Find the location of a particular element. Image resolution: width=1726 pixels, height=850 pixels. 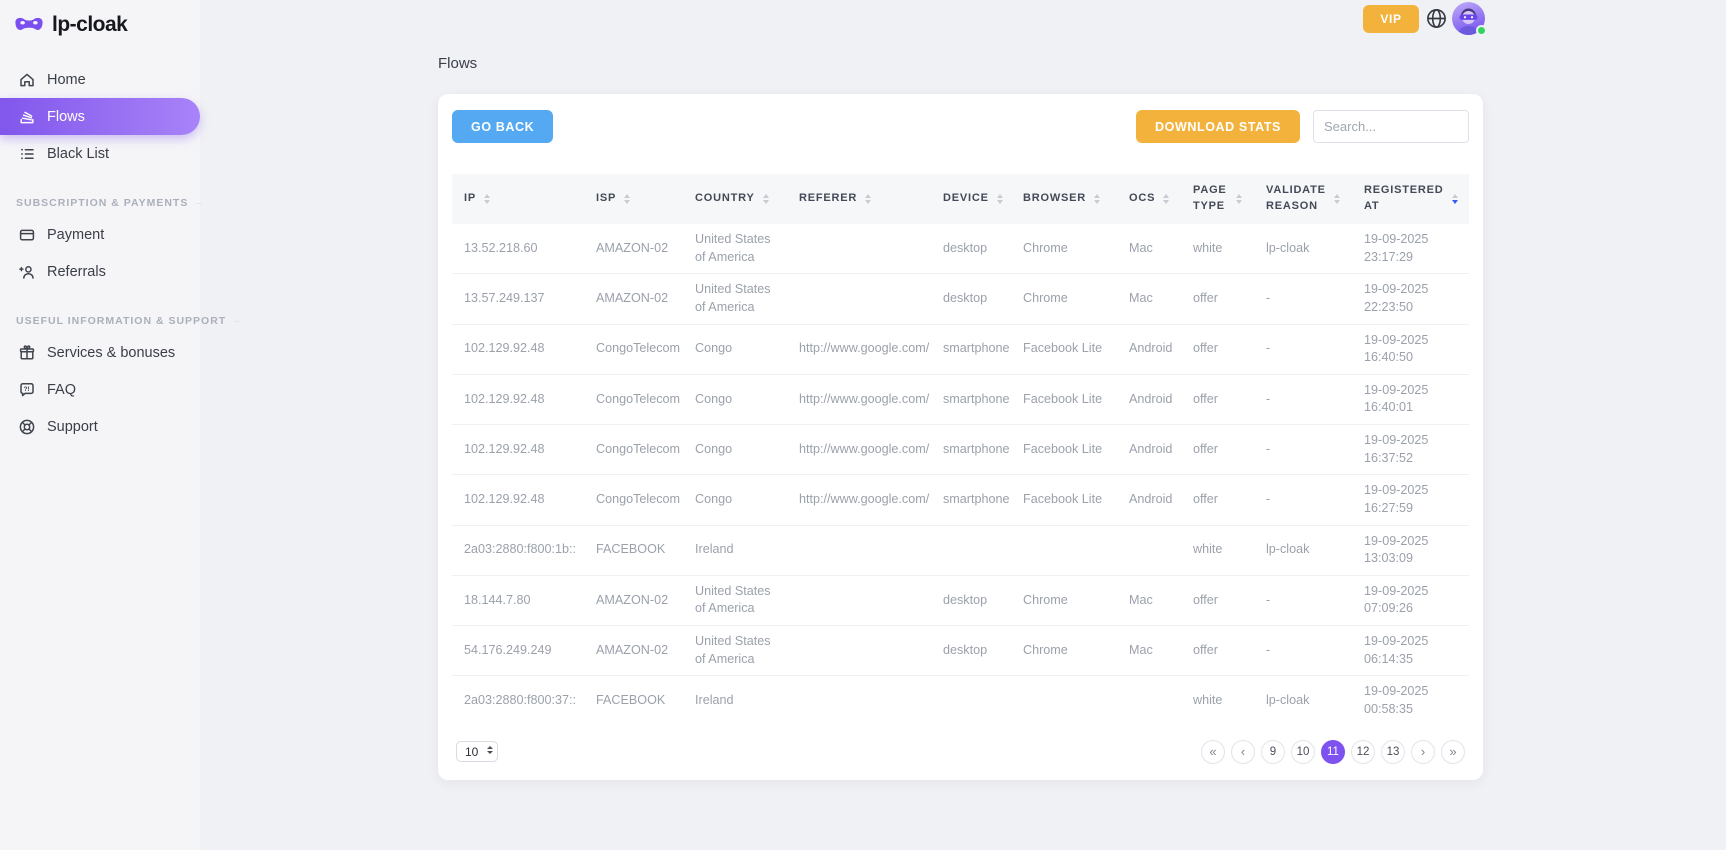

avatar-image is located at coordinates (1468, 21).